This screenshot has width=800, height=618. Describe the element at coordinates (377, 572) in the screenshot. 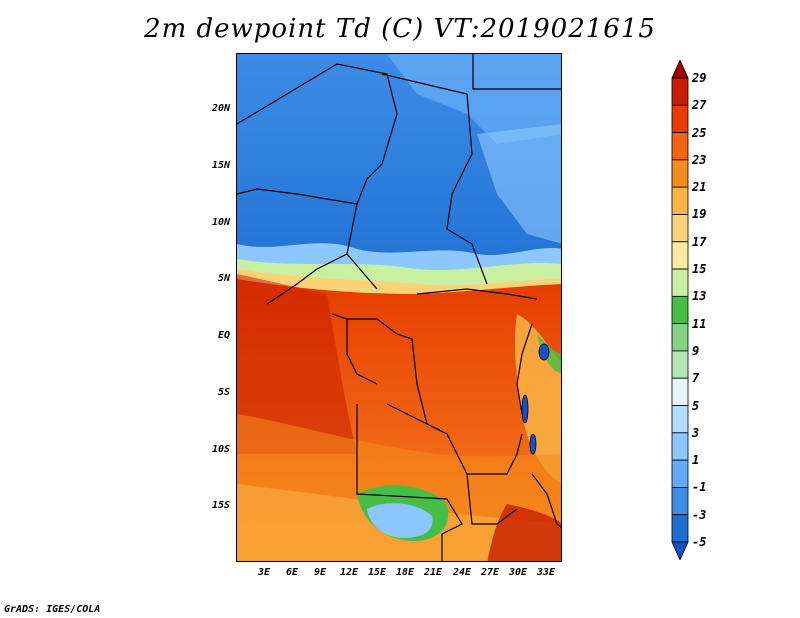

I see `lon-label-15e: 15E` at that location.